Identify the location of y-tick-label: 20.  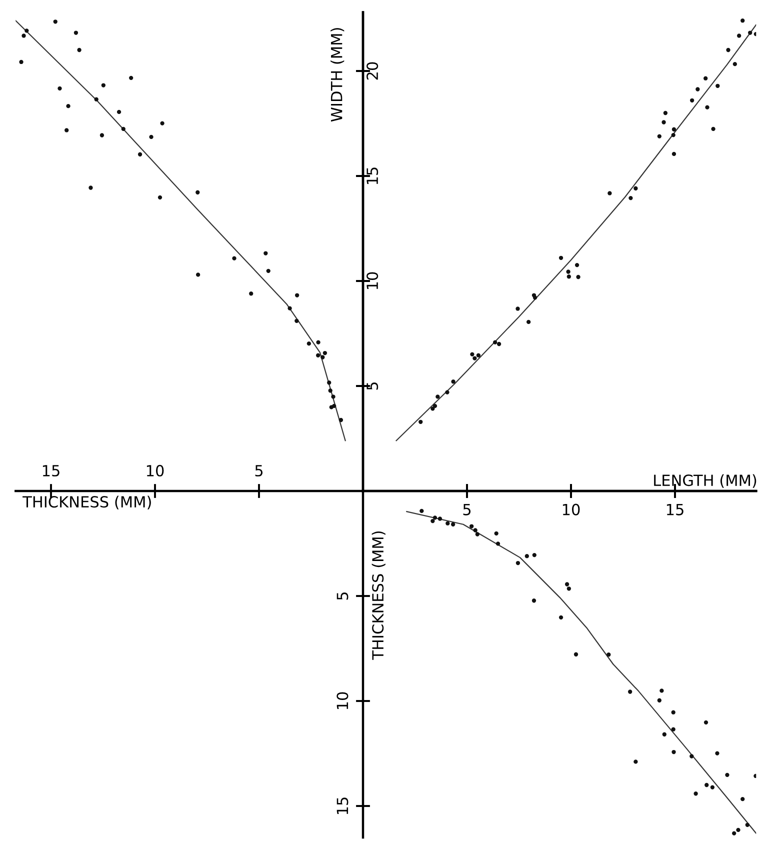
(372, 71).